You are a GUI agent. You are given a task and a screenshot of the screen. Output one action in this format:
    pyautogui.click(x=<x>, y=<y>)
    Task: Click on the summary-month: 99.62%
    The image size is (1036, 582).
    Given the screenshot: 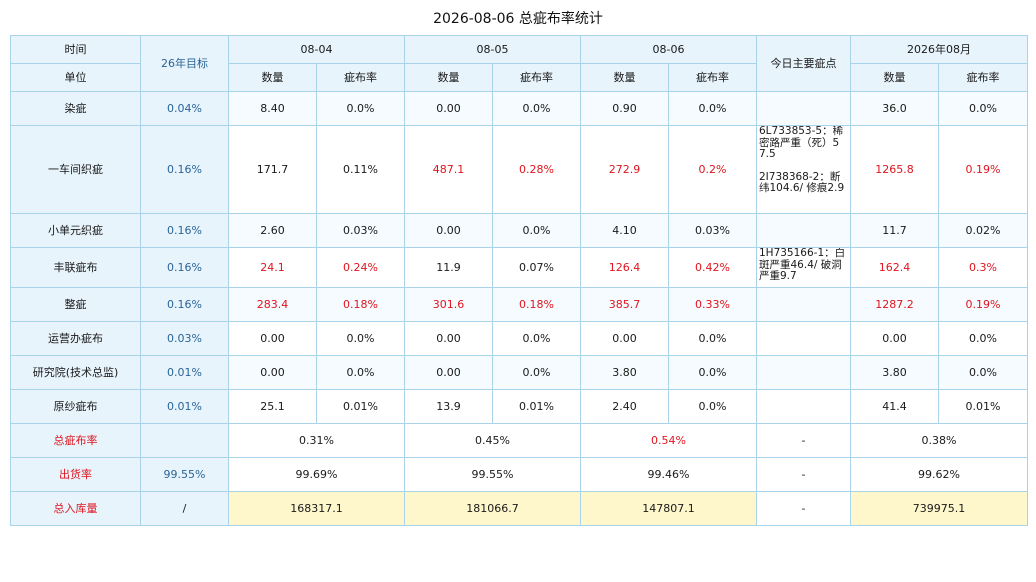 What is the action you would take?
    pyautogui.click(x=939, y=474)
    